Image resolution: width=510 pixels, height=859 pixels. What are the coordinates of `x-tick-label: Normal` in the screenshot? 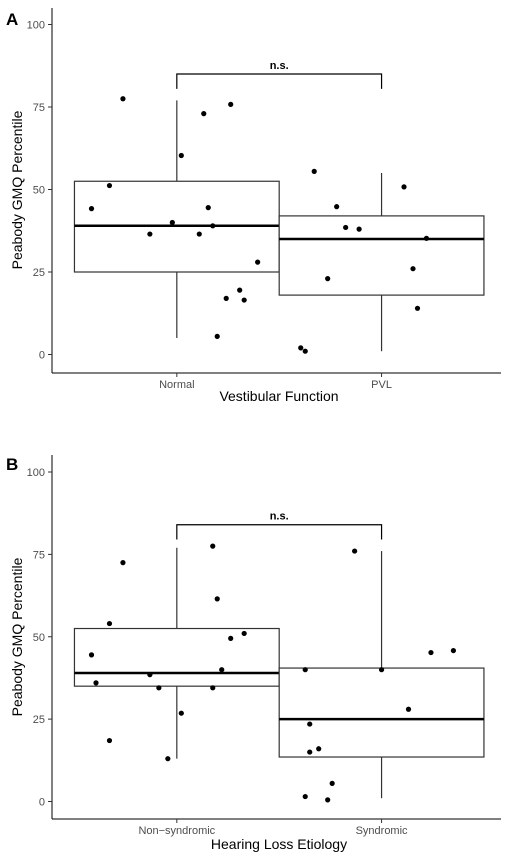 It's located at (176, 385).